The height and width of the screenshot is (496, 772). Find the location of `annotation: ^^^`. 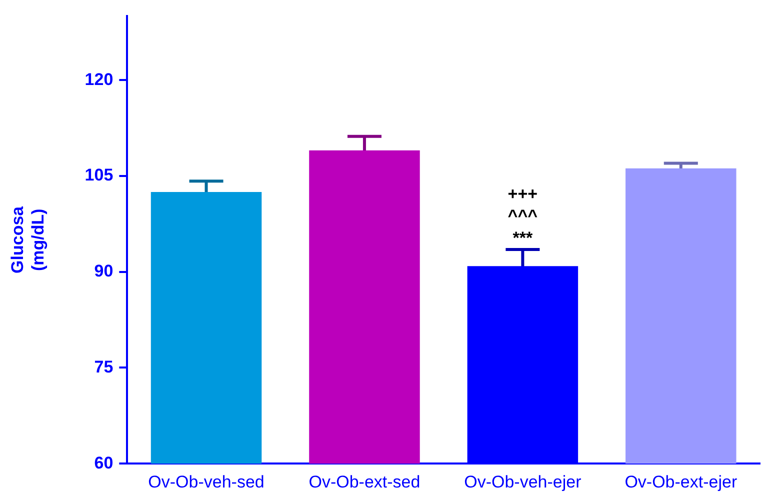

annotation: ^^^ is located at coordinates (523, 216).